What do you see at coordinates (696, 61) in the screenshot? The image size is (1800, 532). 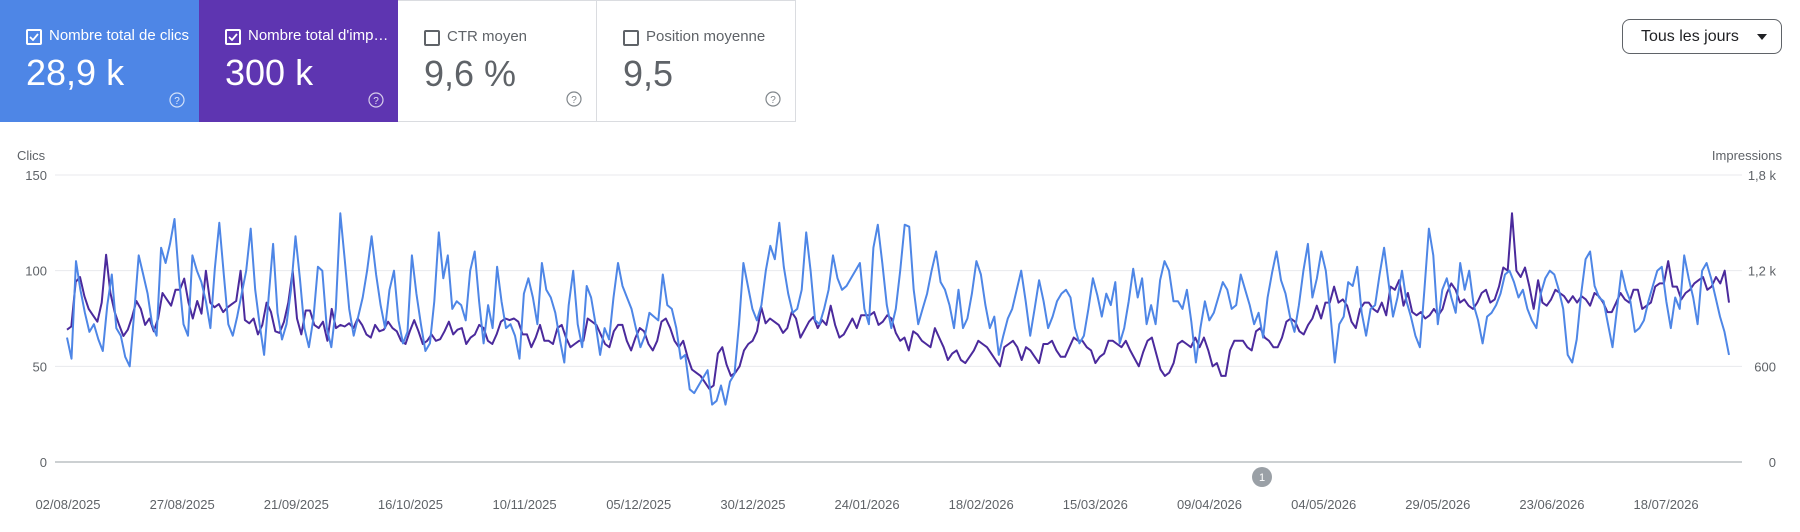 I see `metric-card-position: Position moyenne 9,5 ?` at bounding box center [696, 61].